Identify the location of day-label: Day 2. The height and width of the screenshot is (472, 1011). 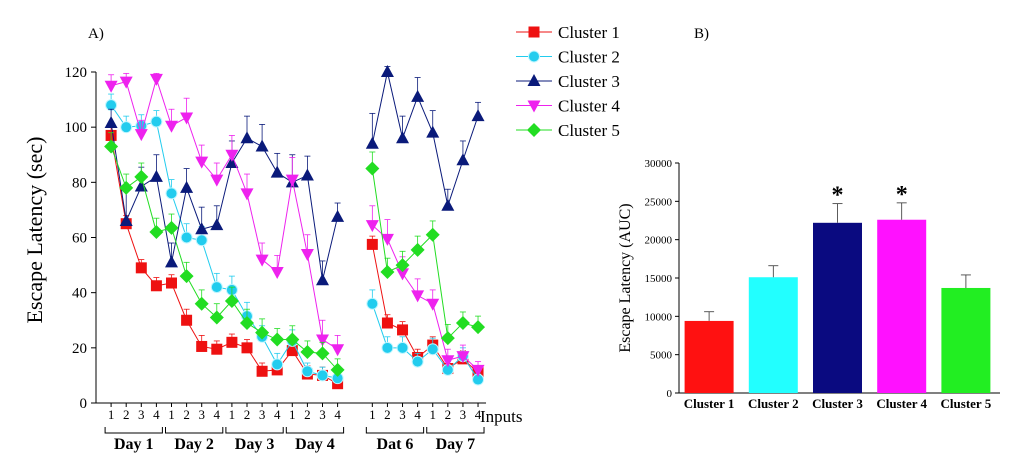
(194, 444).